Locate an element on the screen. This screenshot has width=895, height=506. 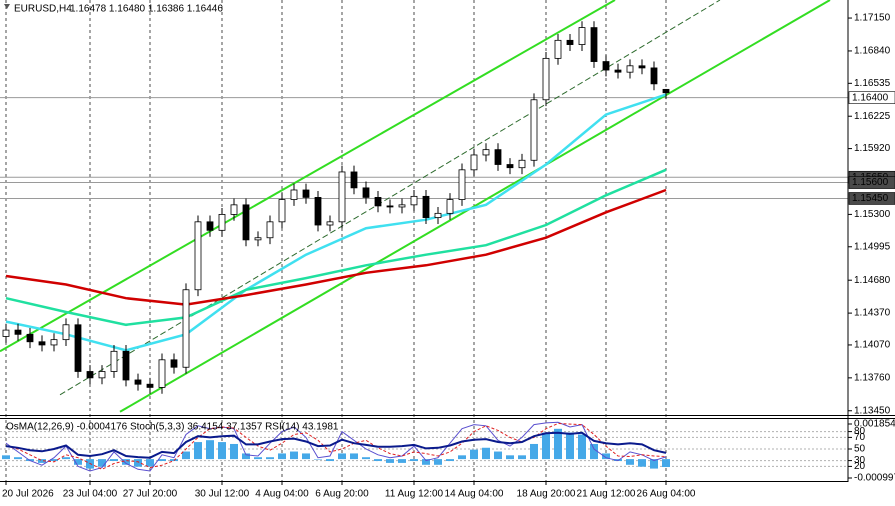
x-tick-label: 27 Jul 20:00 is located at coordinates (150, 494).